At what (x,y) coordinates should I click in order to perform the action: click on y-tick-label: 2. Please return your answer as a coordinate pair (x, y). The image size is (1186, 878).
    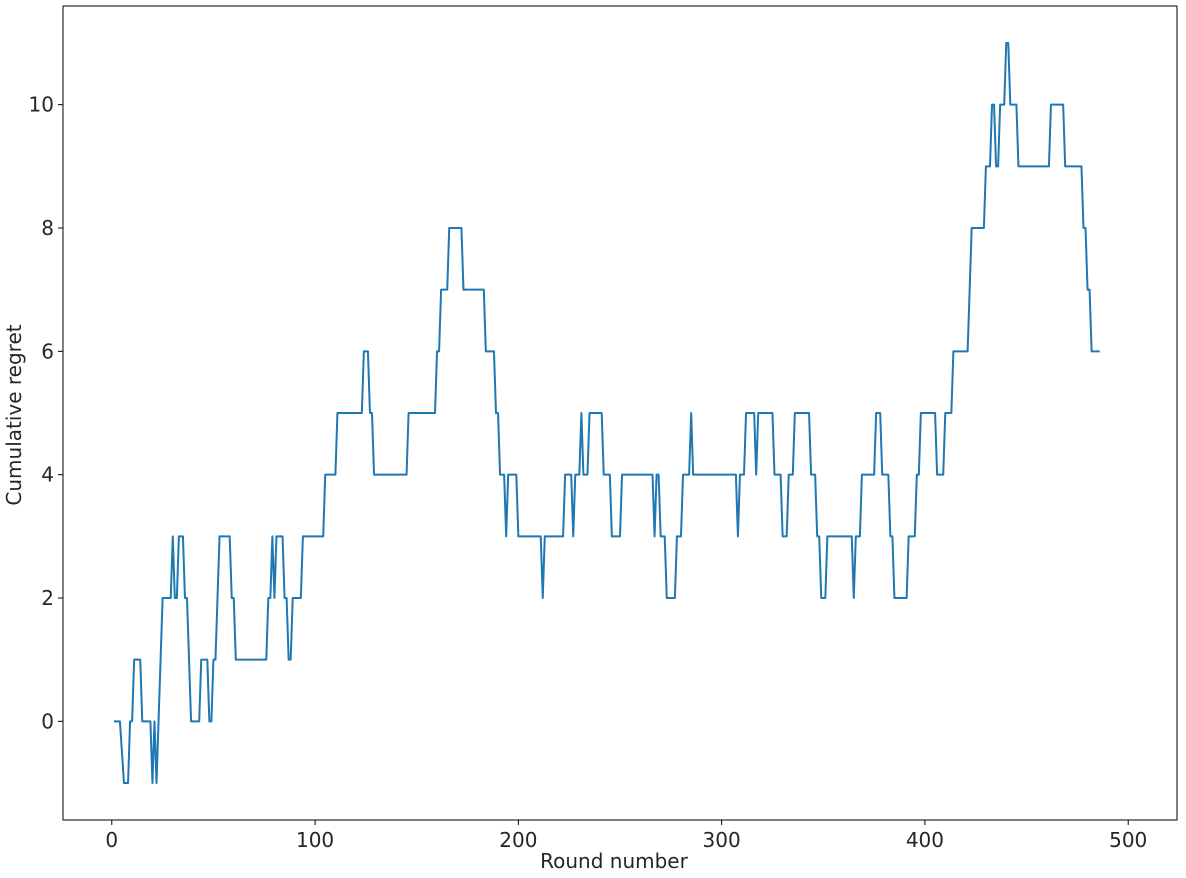
    Looking at the image, I should click on (47, 598).